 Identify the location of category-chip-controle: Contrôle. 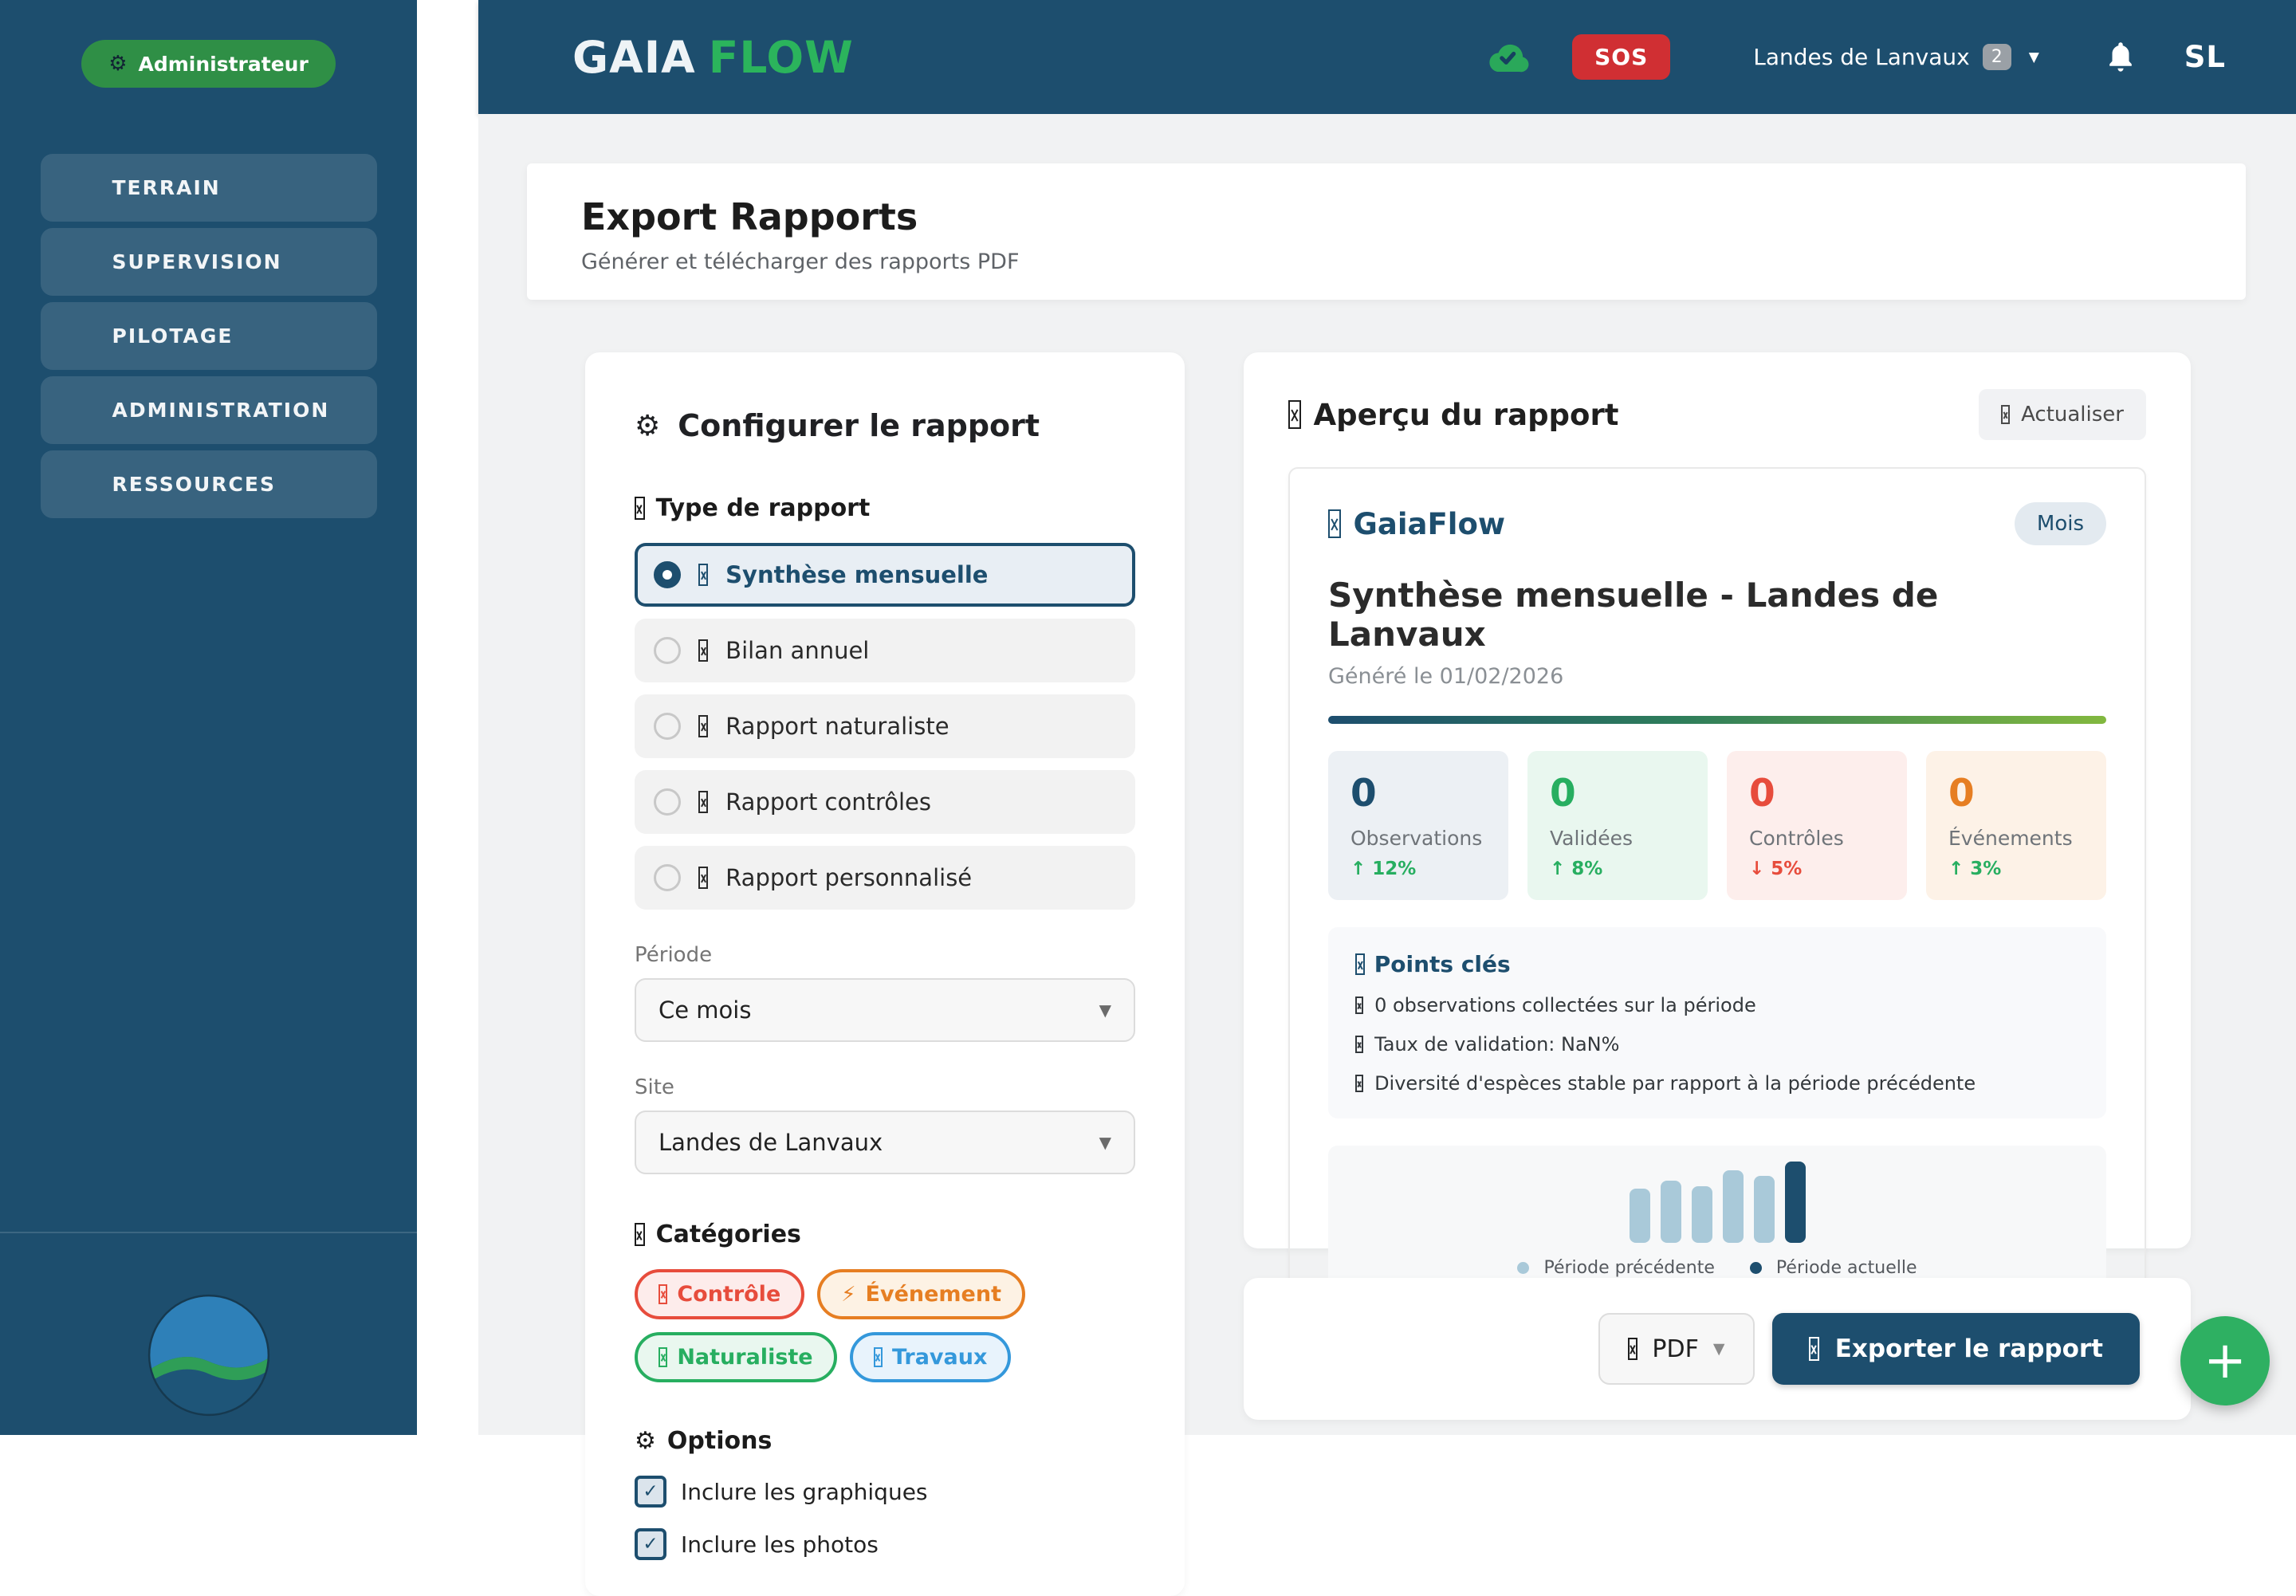
(720, 1294).